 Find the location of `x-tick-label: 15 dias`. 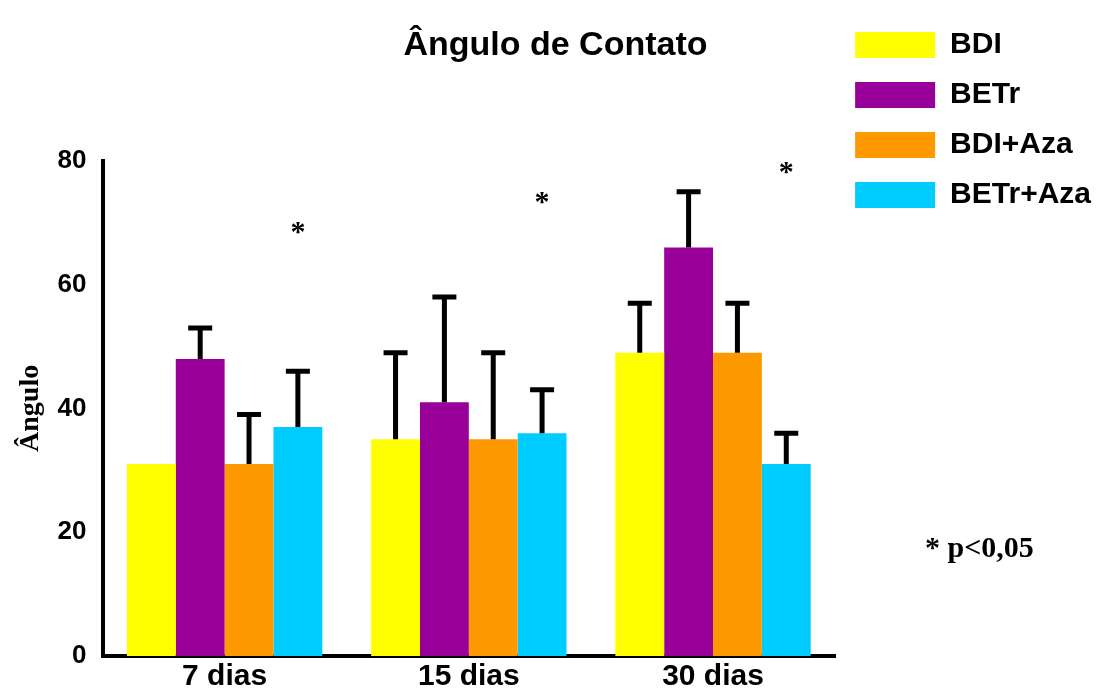

x-tick-label: 15 dias is located at coordinates (468, 675).